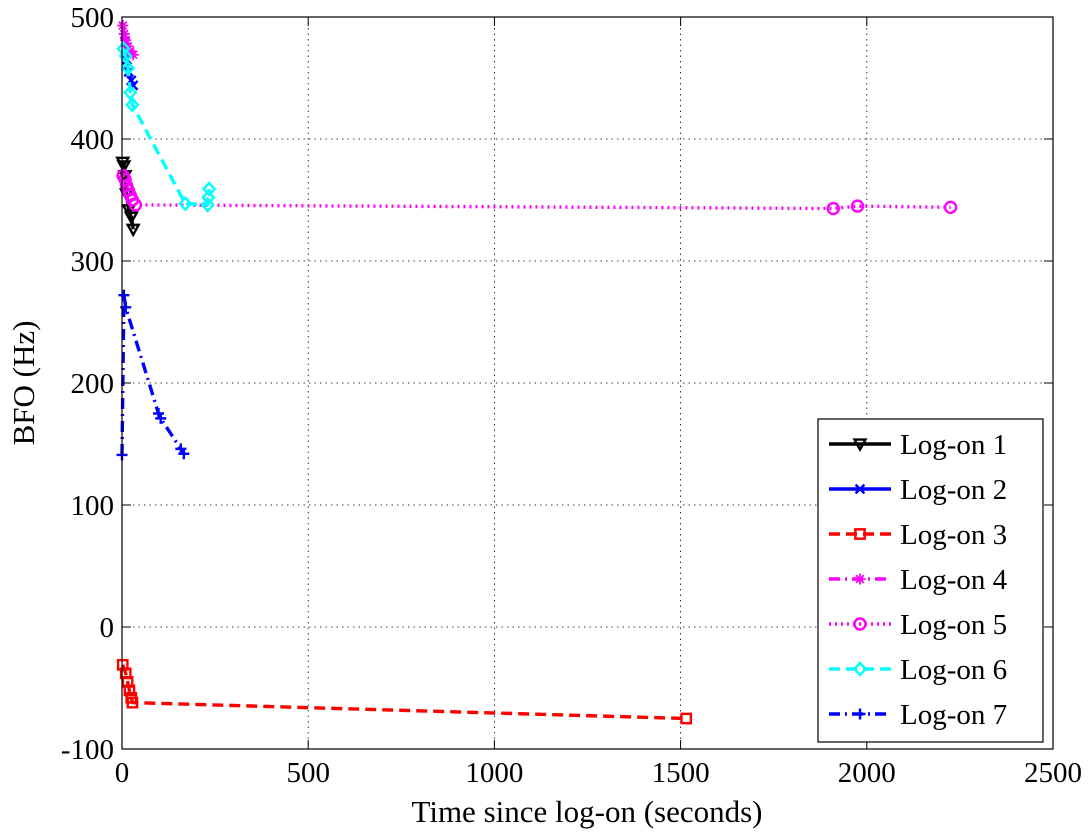 This screenshot has width=1089, height=833. What do you see at coordinates (953, 715) in the screenshot?
I see `legend-label: Log-on 7` at bounding box center [953, 715].